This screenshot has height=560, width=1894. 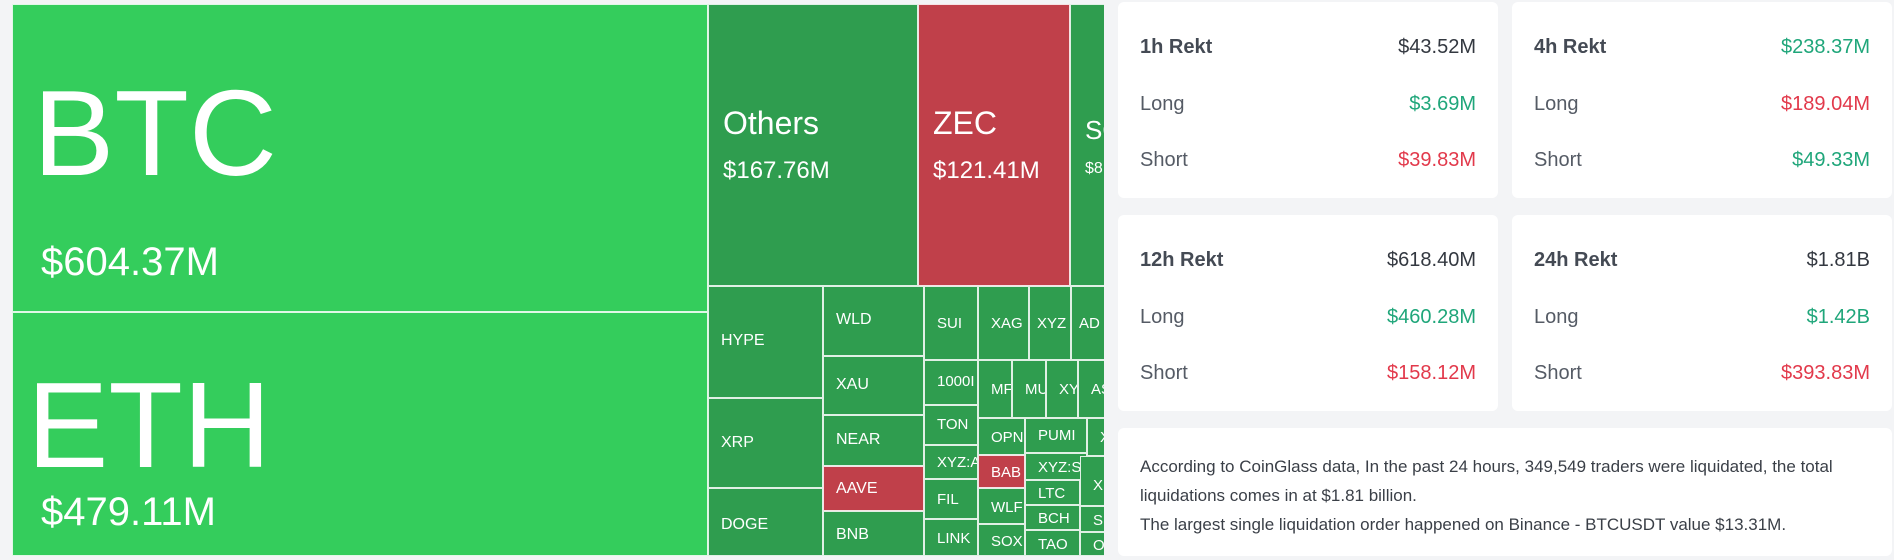 I want to click on tile-x: X, so click(x=1092, y=481).